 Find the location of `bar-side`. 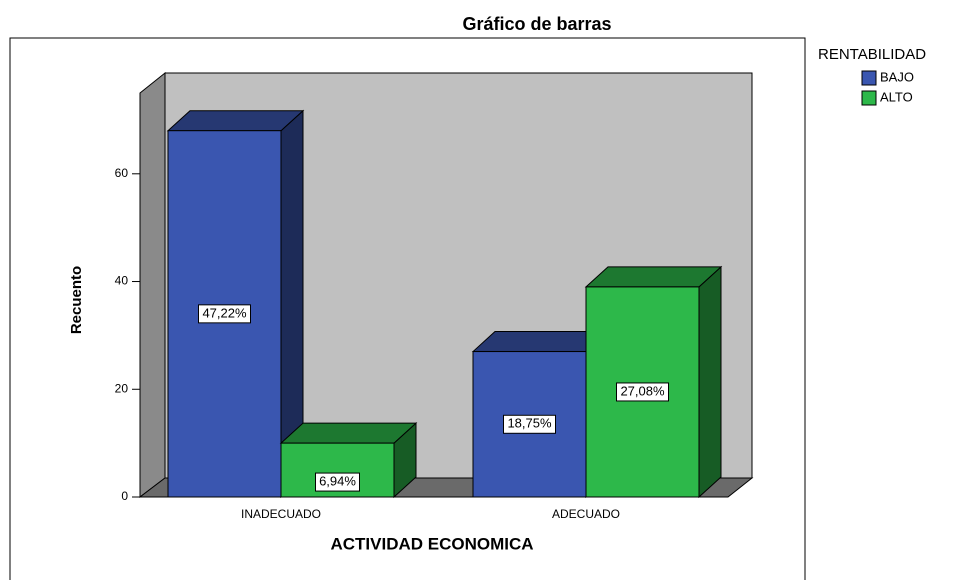

bar-side is located at coordinates (710, 382).